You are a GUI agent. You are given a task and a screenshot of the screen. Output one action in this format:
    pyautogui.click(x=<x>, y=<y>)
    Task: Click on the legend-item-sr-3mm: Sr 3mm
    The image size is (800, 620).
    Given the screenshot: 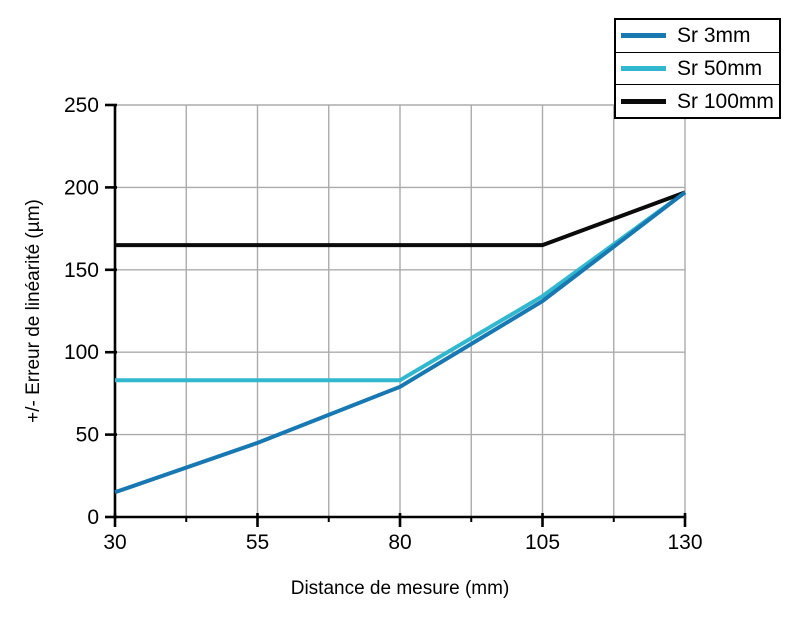 What is the action you would take?
    pyautogui.click(x=697, y=36)
    